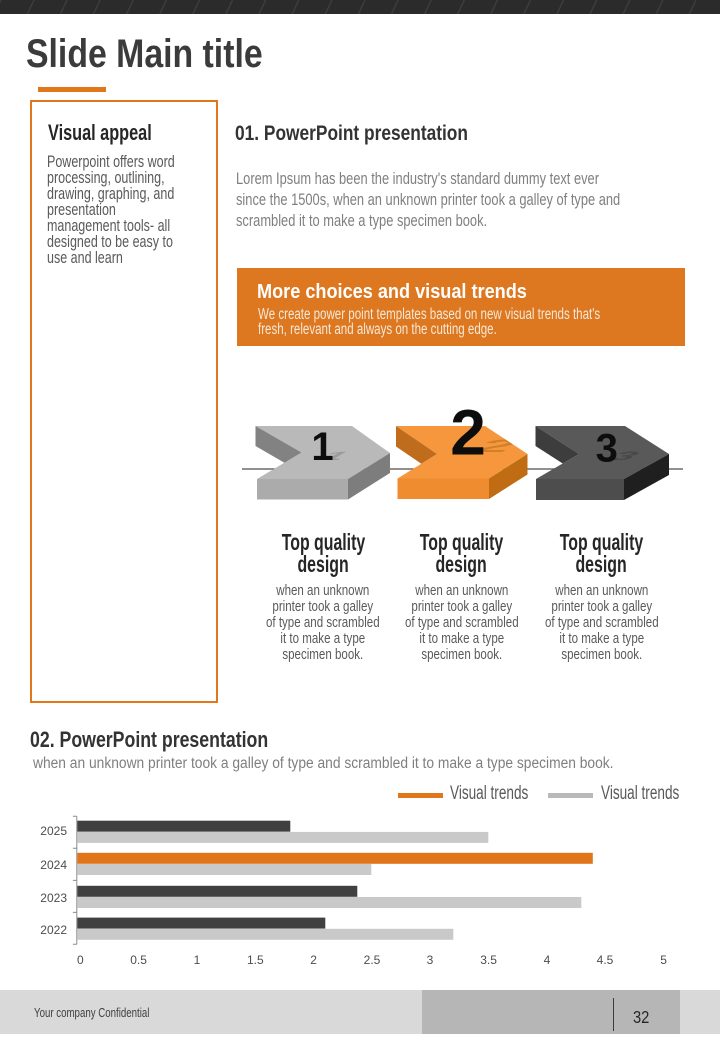 Image resolution: width=720 pixels, height=1040 pixels. Describe the element at coordinates (607, 449) in the screenshot. I see `svg-text: 3` at that location.